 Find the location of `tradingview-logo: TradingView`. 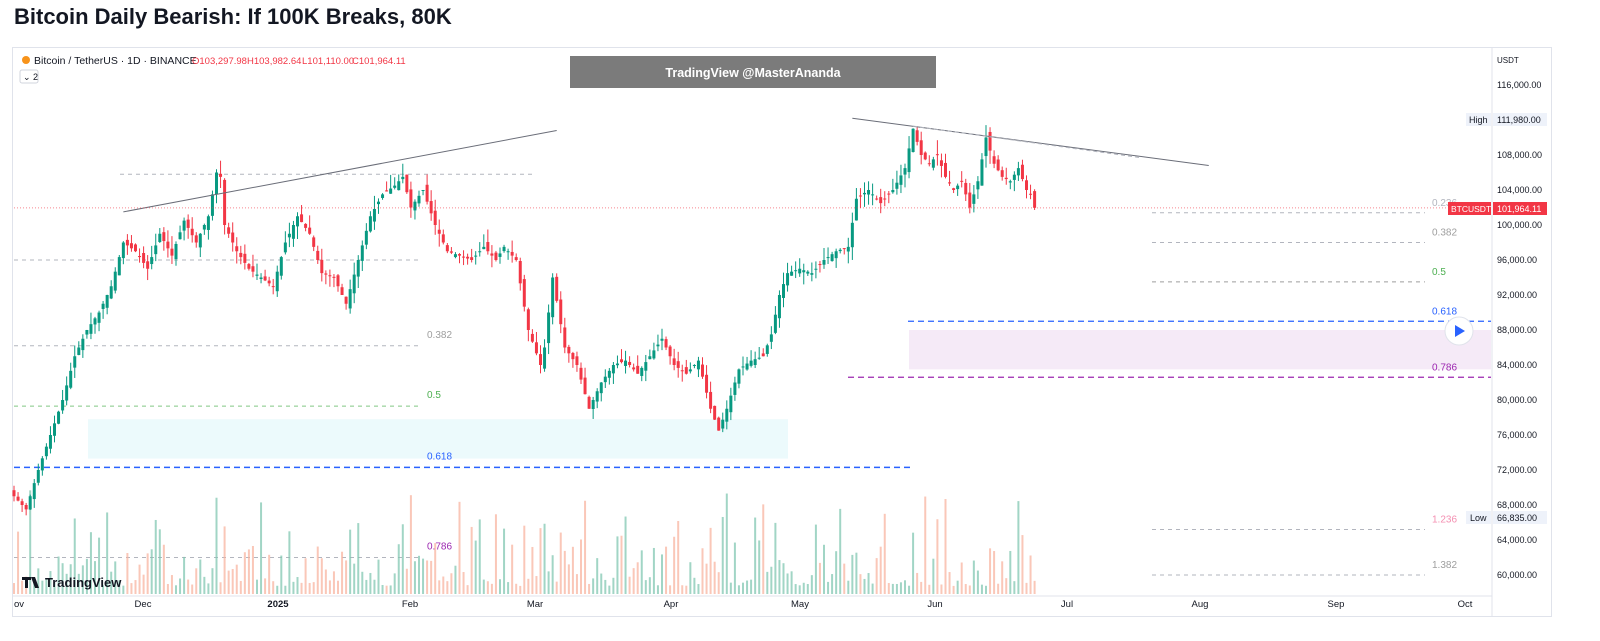

tradingview-logo: TradingView is located at coordinates (72, 582).